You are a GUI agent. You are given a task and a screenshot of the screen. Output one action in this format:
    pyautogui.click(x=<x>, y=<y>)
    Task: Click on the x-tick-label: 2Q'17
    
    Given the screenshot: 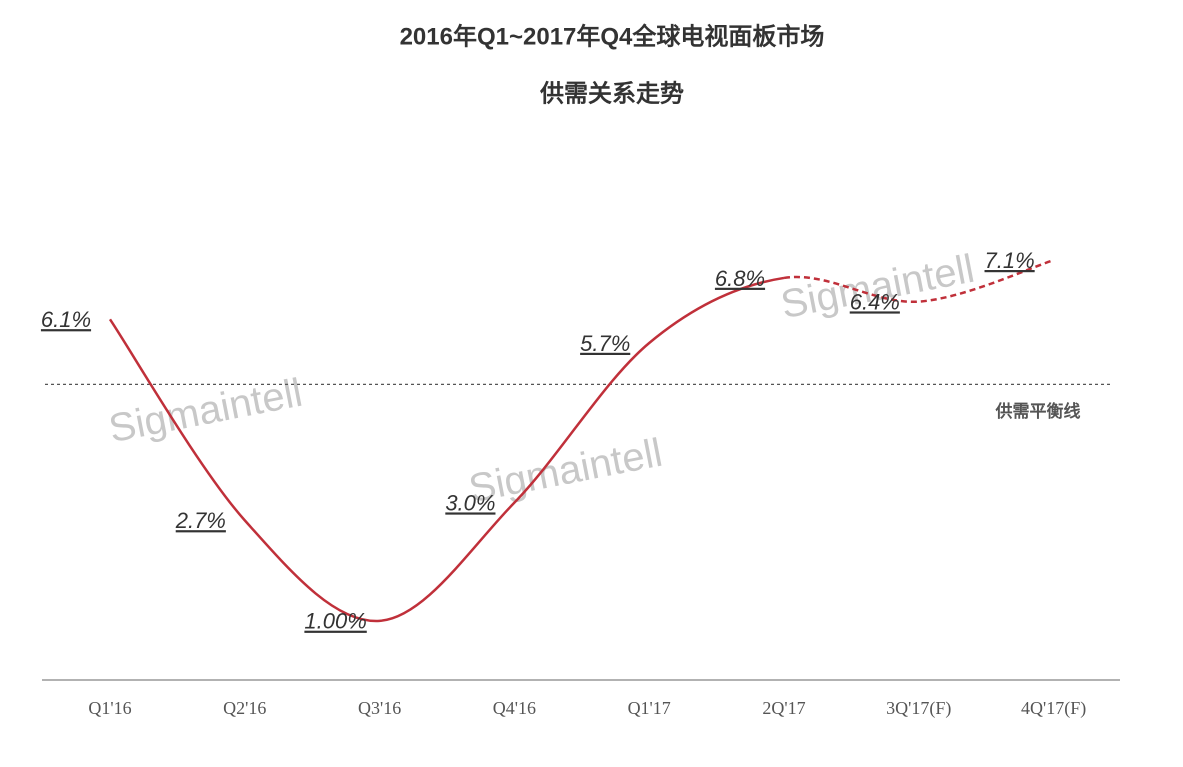 What is the action you would take?
    pyautogui.click(x=783, y=708)
    